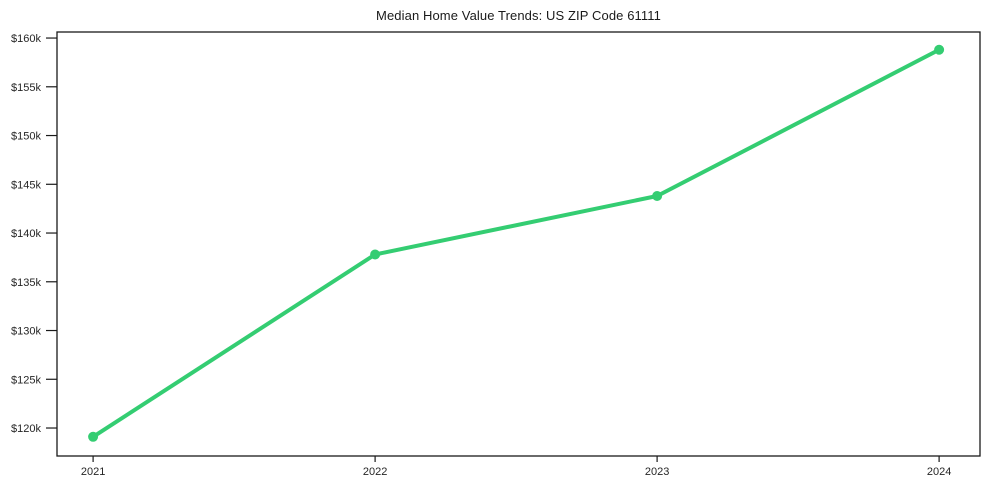 This screenshot has height=490, width=990. What do you see at coordinates (26, 185) in the screenshot?
I see `y-tick-label: $145k` at bounding box center [26, 185].